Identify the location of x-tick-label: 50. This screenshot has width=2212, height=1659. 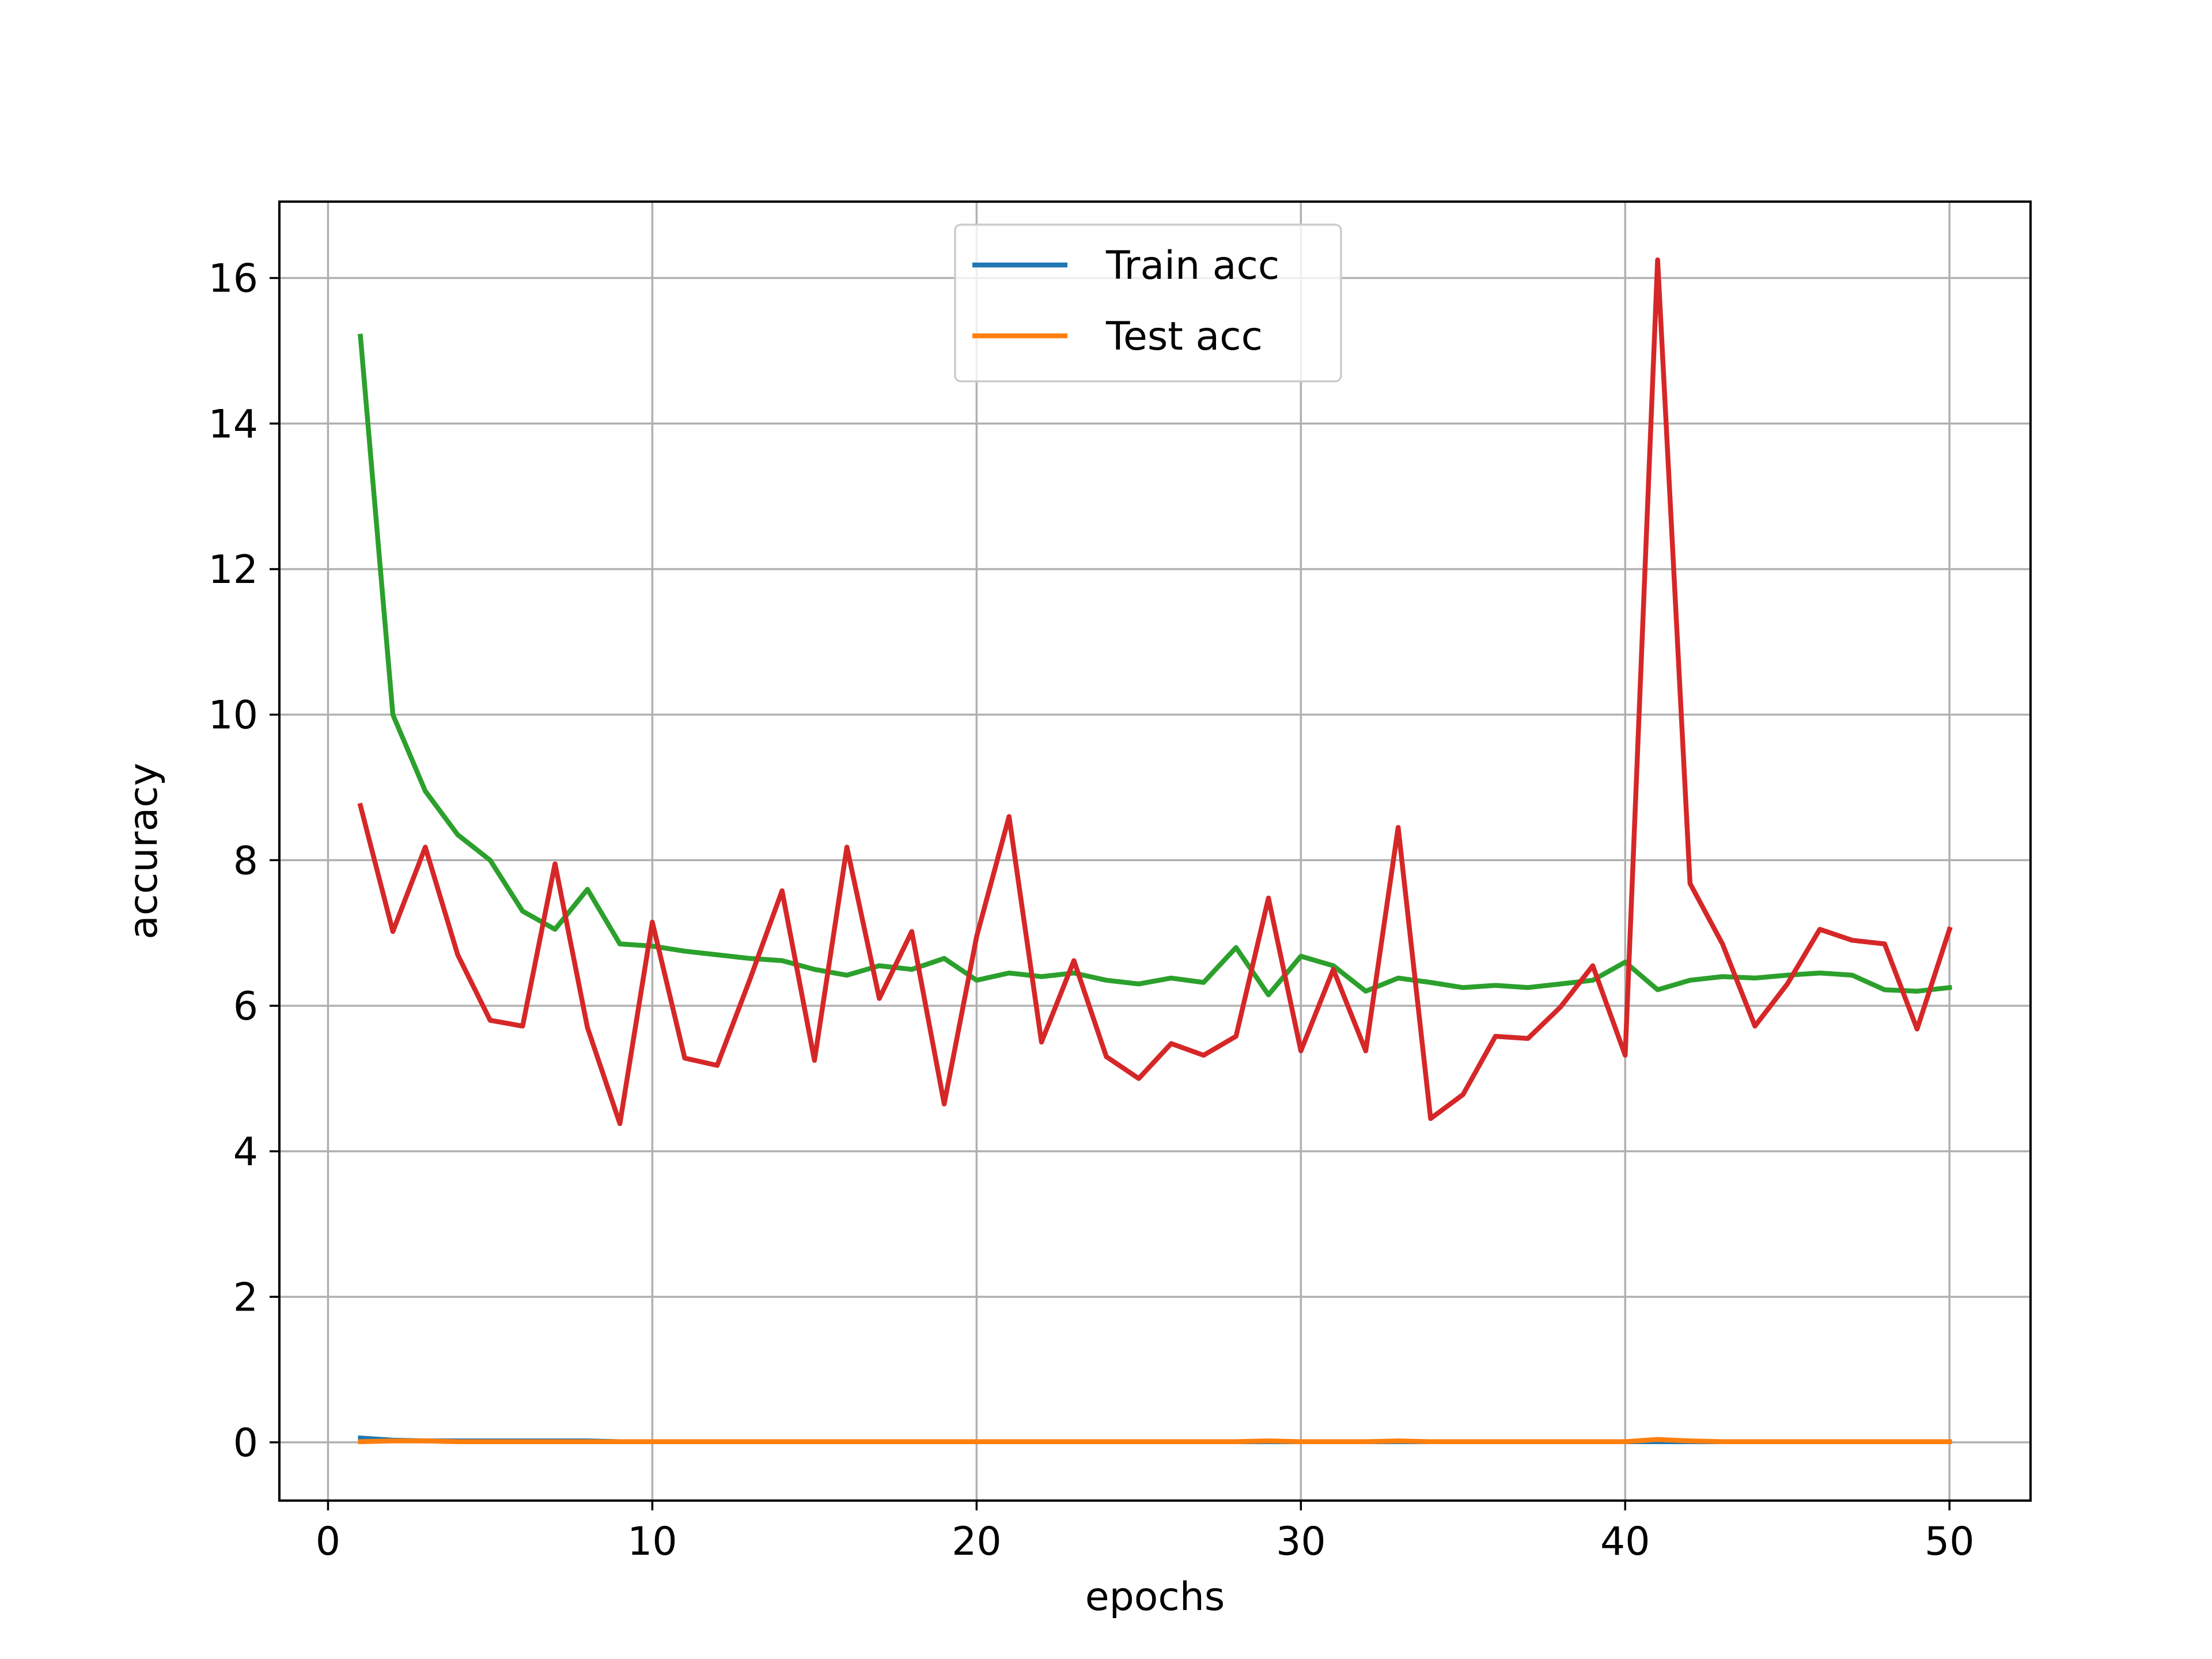
(1950, 1542).